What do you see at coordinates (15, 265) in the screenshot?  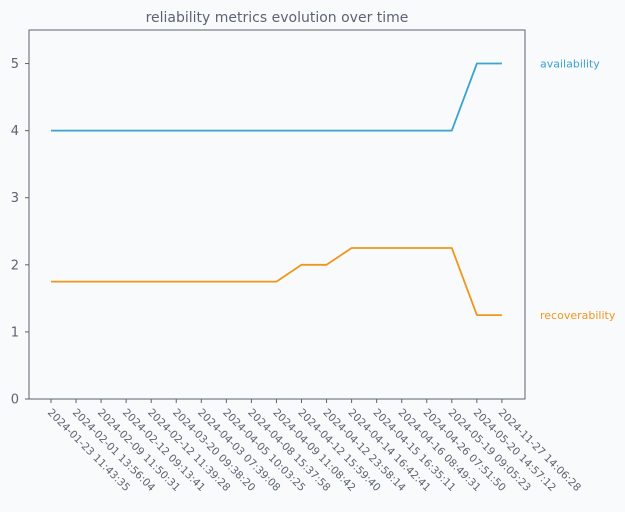 I see `y-tick-label: 2` at bounding box center [15, 265].